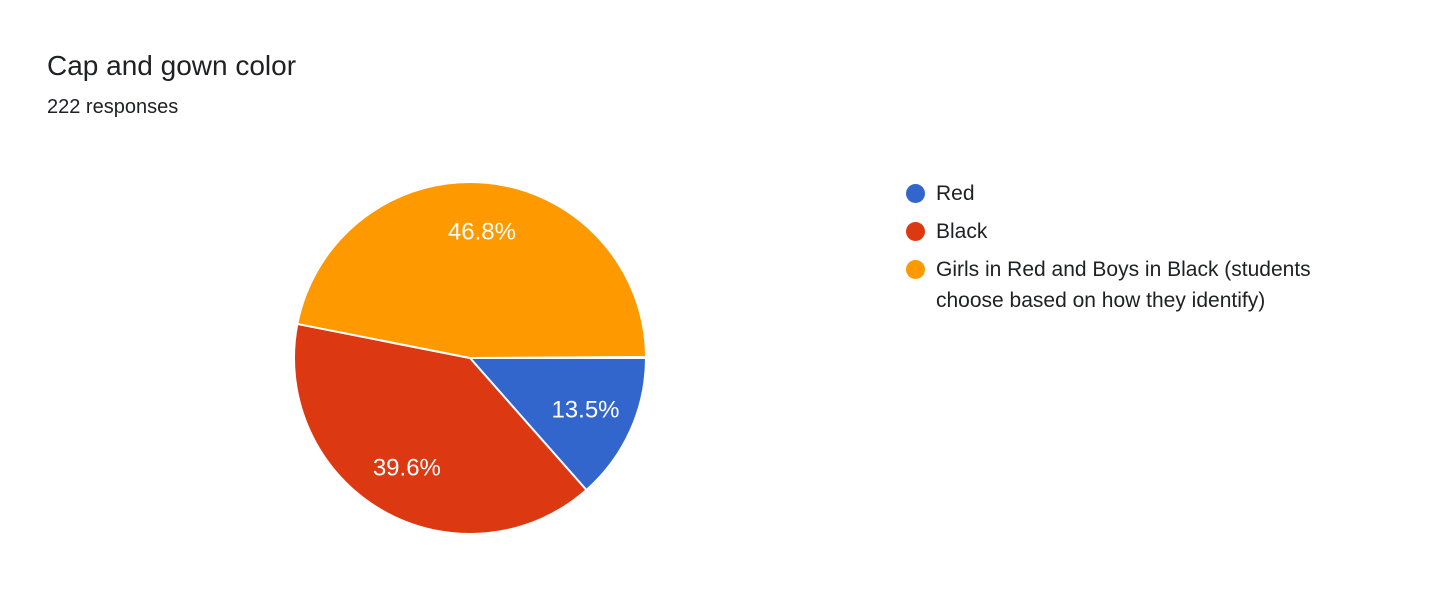 Image resolution: width=1430 pixels, height=602 pixels. Describe the element at coordinates (113, 107) in the screenshot. I see `response-count: 222 responses` at that location.